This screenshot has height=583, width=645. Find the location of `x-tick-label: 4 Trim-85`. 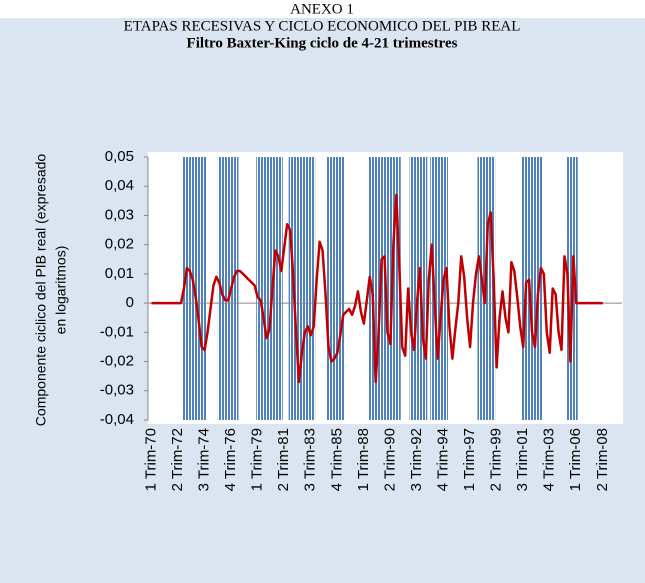

x-tick-label: 4 Trim-85 is located at coordinates (336, 459).